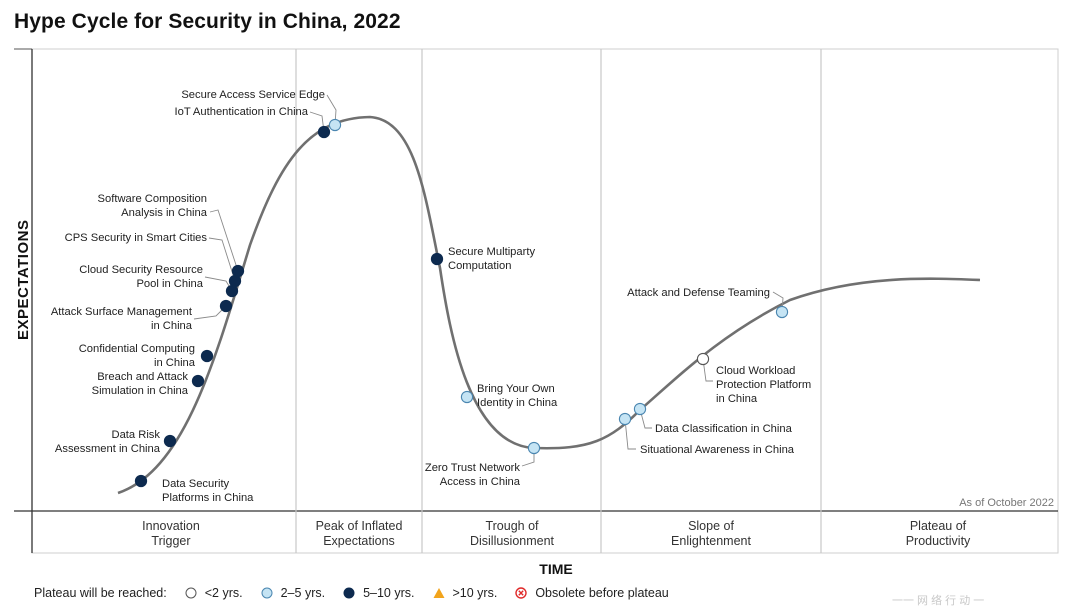 The height and width of the screenshot is (608, 1080). What do you see at coordinates (100, 593) in the screenshot?
I see `legend-prefix: Plateau will be reached:` at bounding box center [100, 593].